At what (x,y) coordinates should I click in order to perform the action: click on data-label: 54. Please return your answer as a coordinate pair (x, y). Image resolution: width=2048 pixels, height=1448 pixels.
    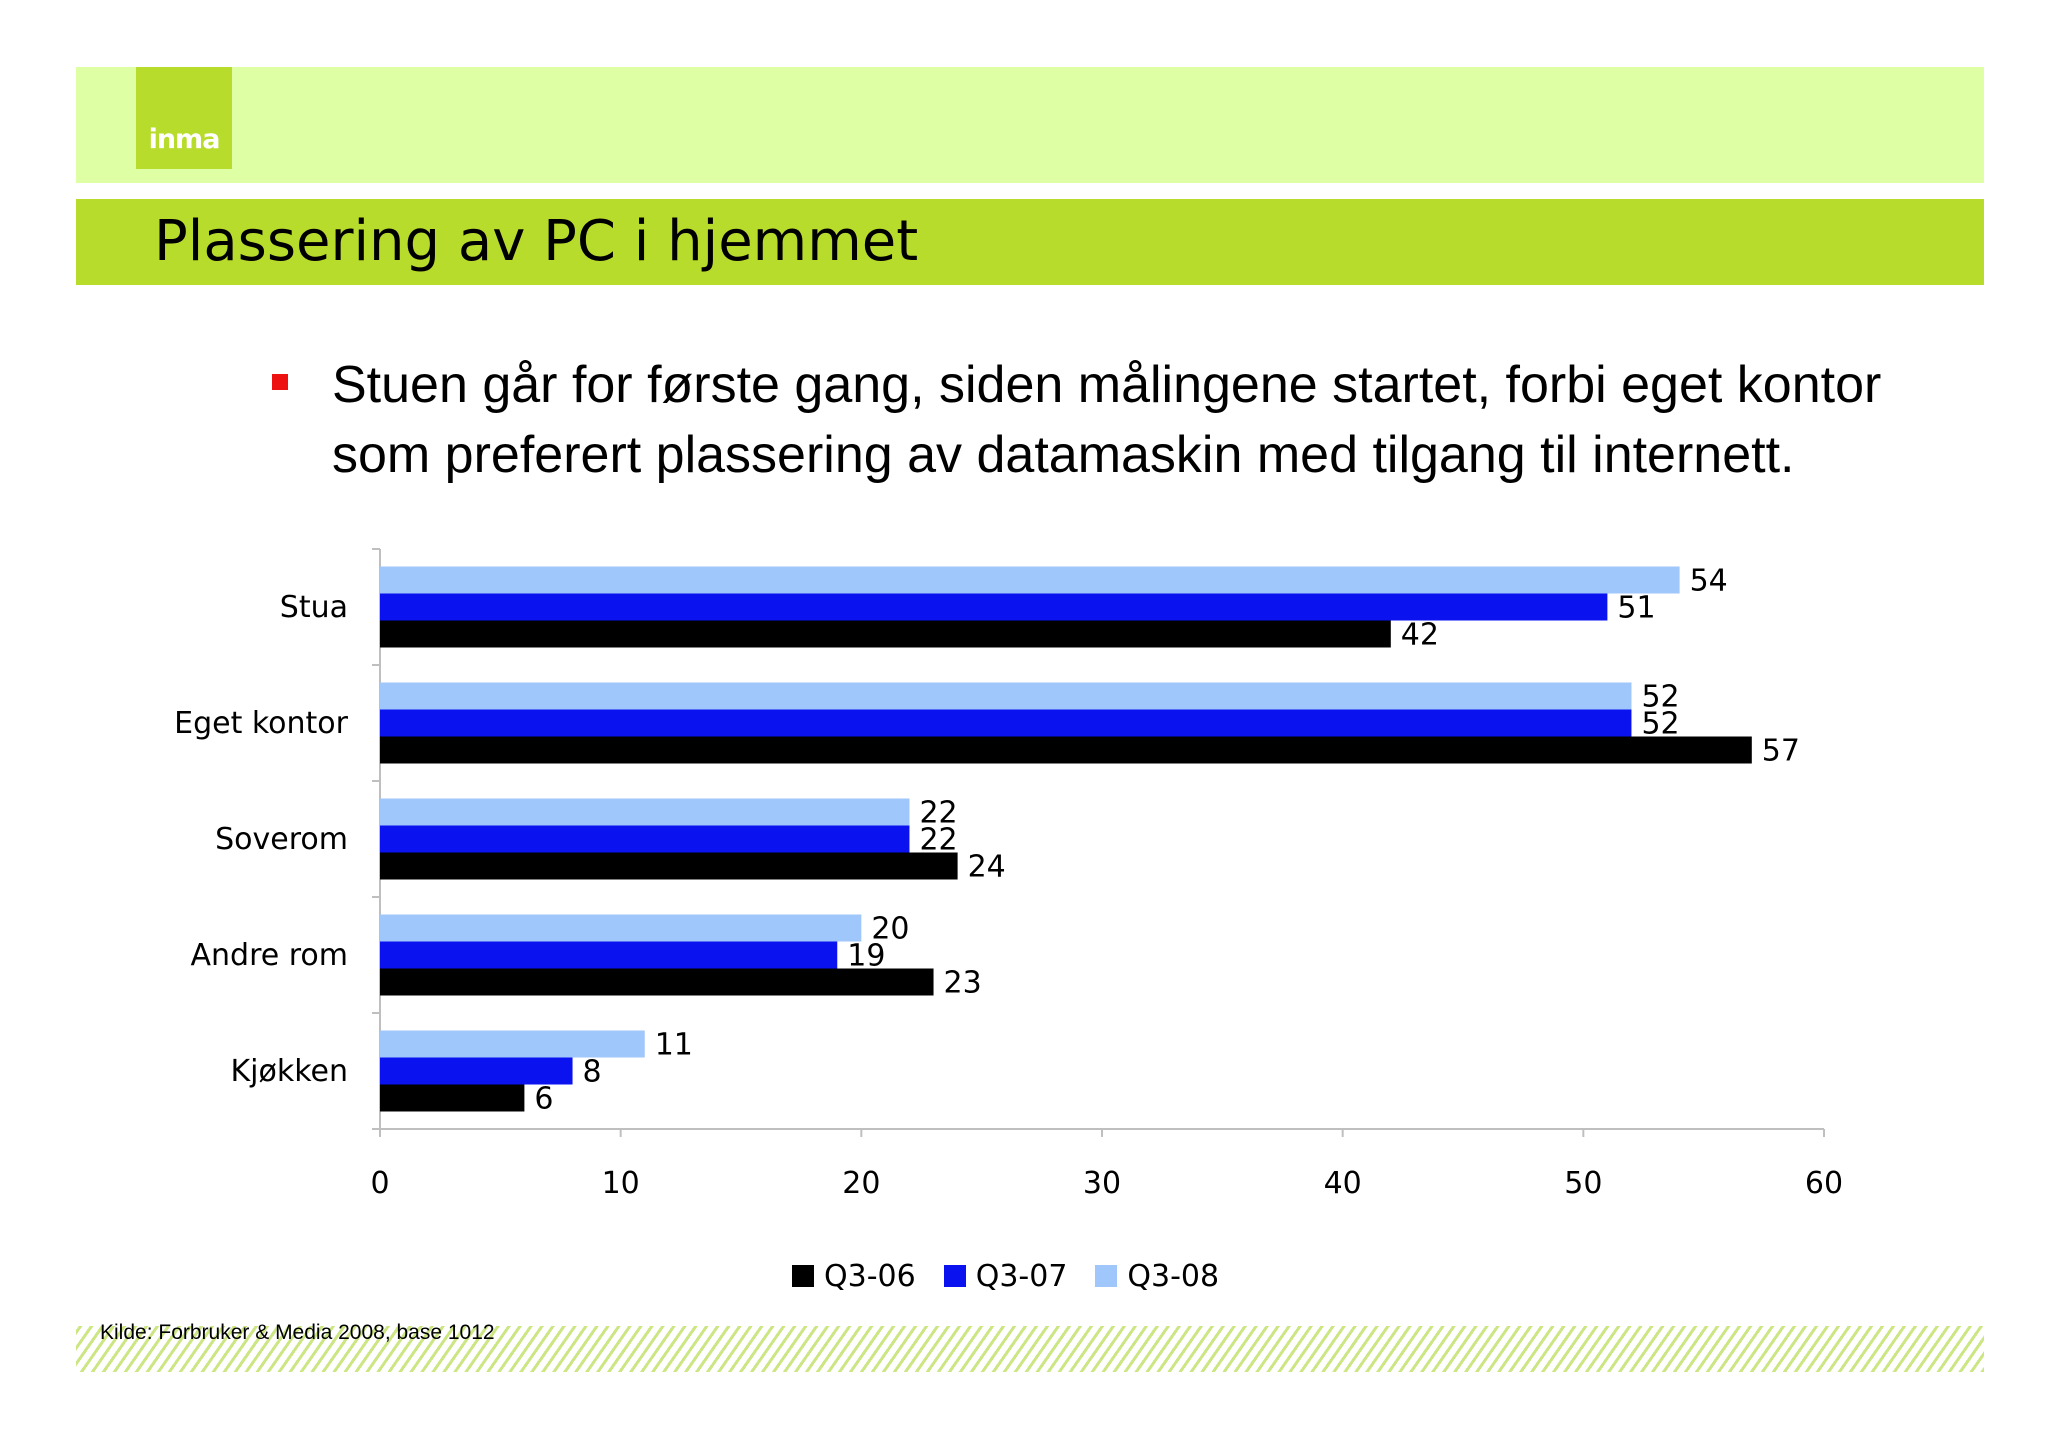
    Looking at the image, I should click on (1709, 581).